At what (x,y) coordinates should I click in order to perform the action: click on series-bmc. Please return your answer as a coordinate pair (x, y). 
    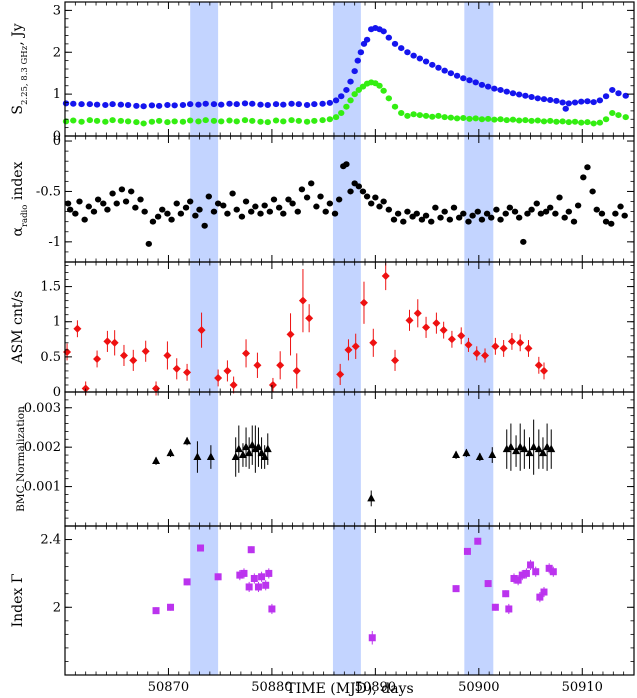
    Looking at the image, I should click on (354, 463).